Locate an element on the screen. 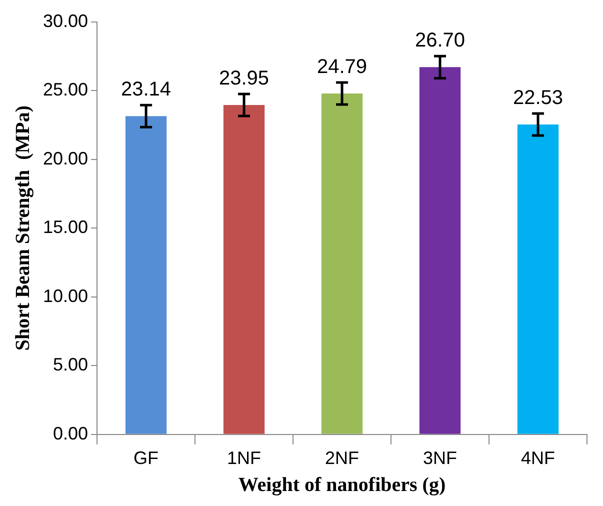 This screenshot has width=603, height=506. data-label: 23.14 is located at coordinates (146, 89).